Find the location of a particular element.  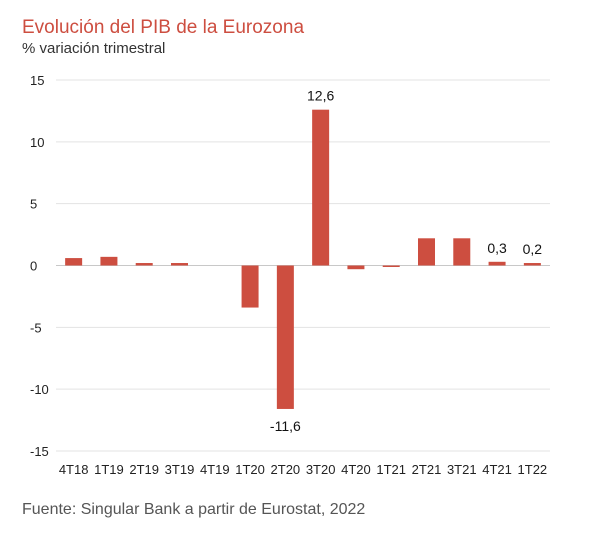

y-tick-label: 10 is located at coordinates (37, 142).